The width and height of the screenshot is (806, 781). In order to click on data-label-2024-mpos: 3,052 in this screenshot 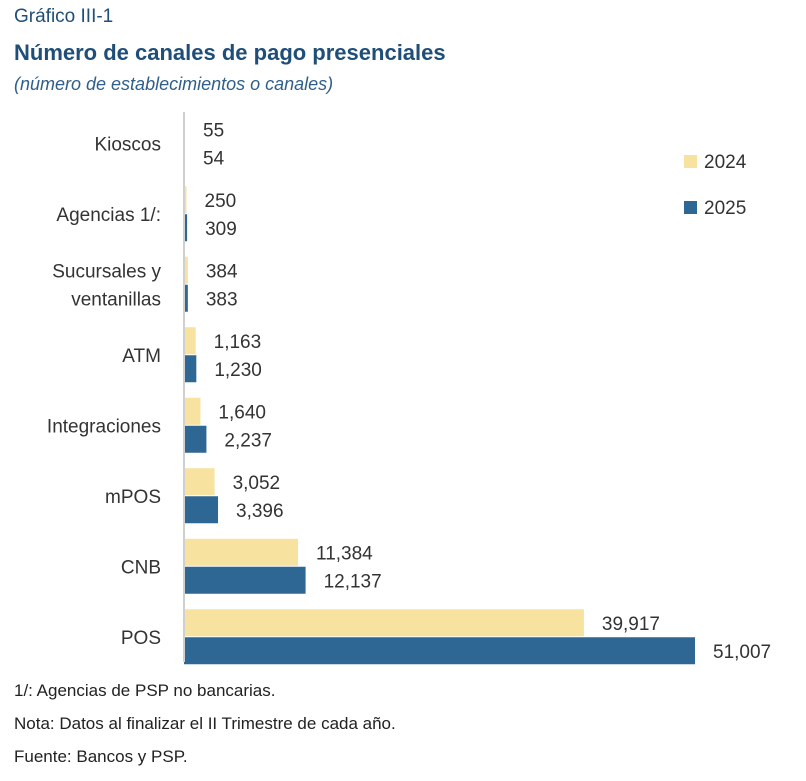, I will do `click(257, 483)`.